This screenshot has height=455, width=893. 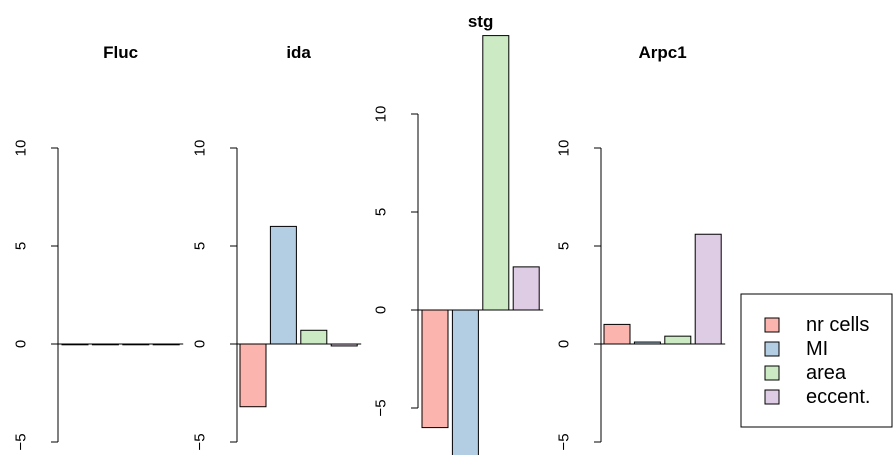 What do you see at coordinates (298, 52) in the screenshot?
I see `panel-title: ida` at bounding box center [298, 52].